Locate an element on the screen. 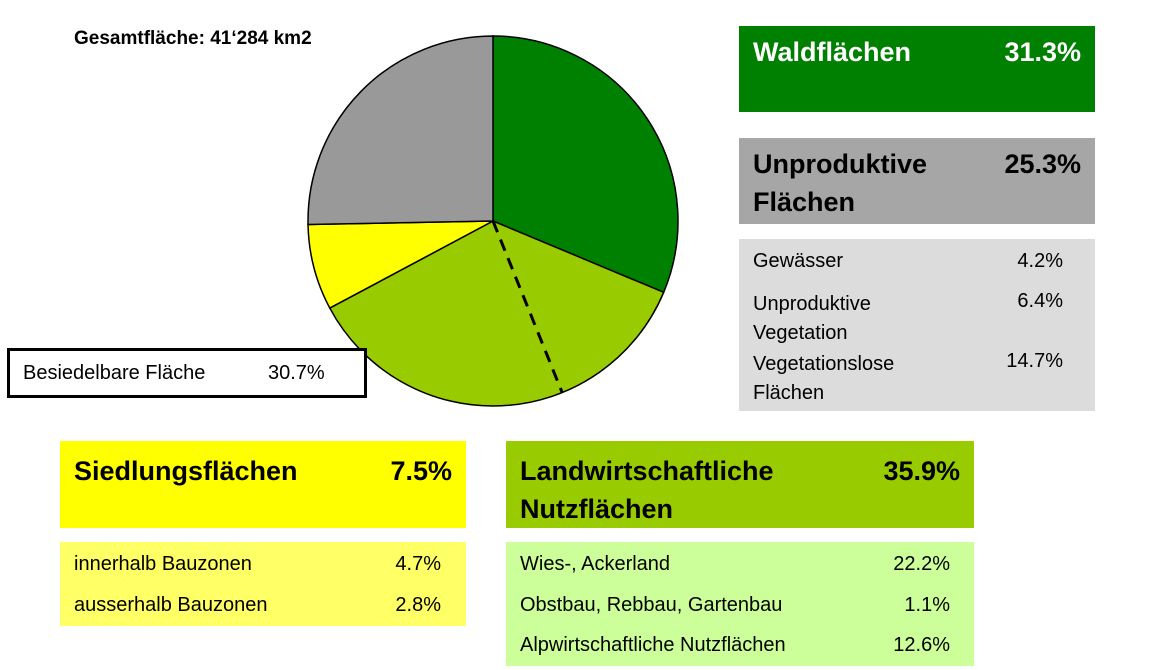 The width and height of the screenshot is (1150, 670). landwirtschaft-value: 35.9% is located at coordinates (921, 471).